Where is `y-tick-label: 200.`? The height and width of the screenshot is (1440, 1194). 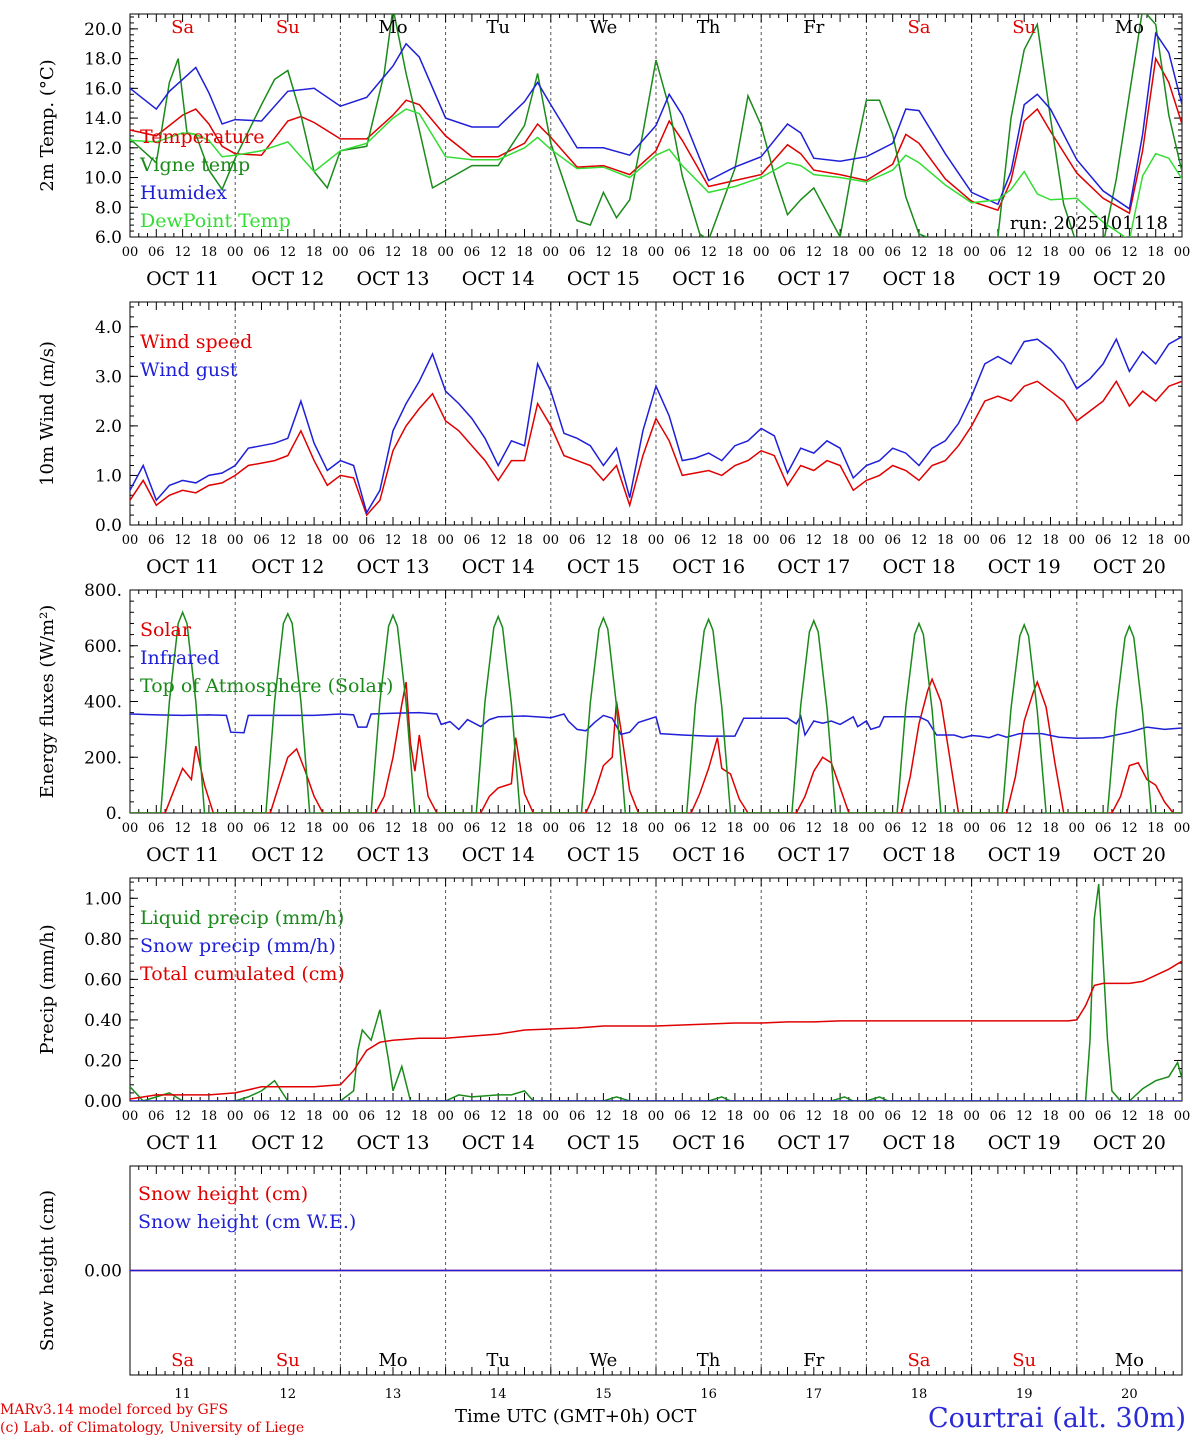 y-tick-label: 200. is located at coordinates (103, 758).